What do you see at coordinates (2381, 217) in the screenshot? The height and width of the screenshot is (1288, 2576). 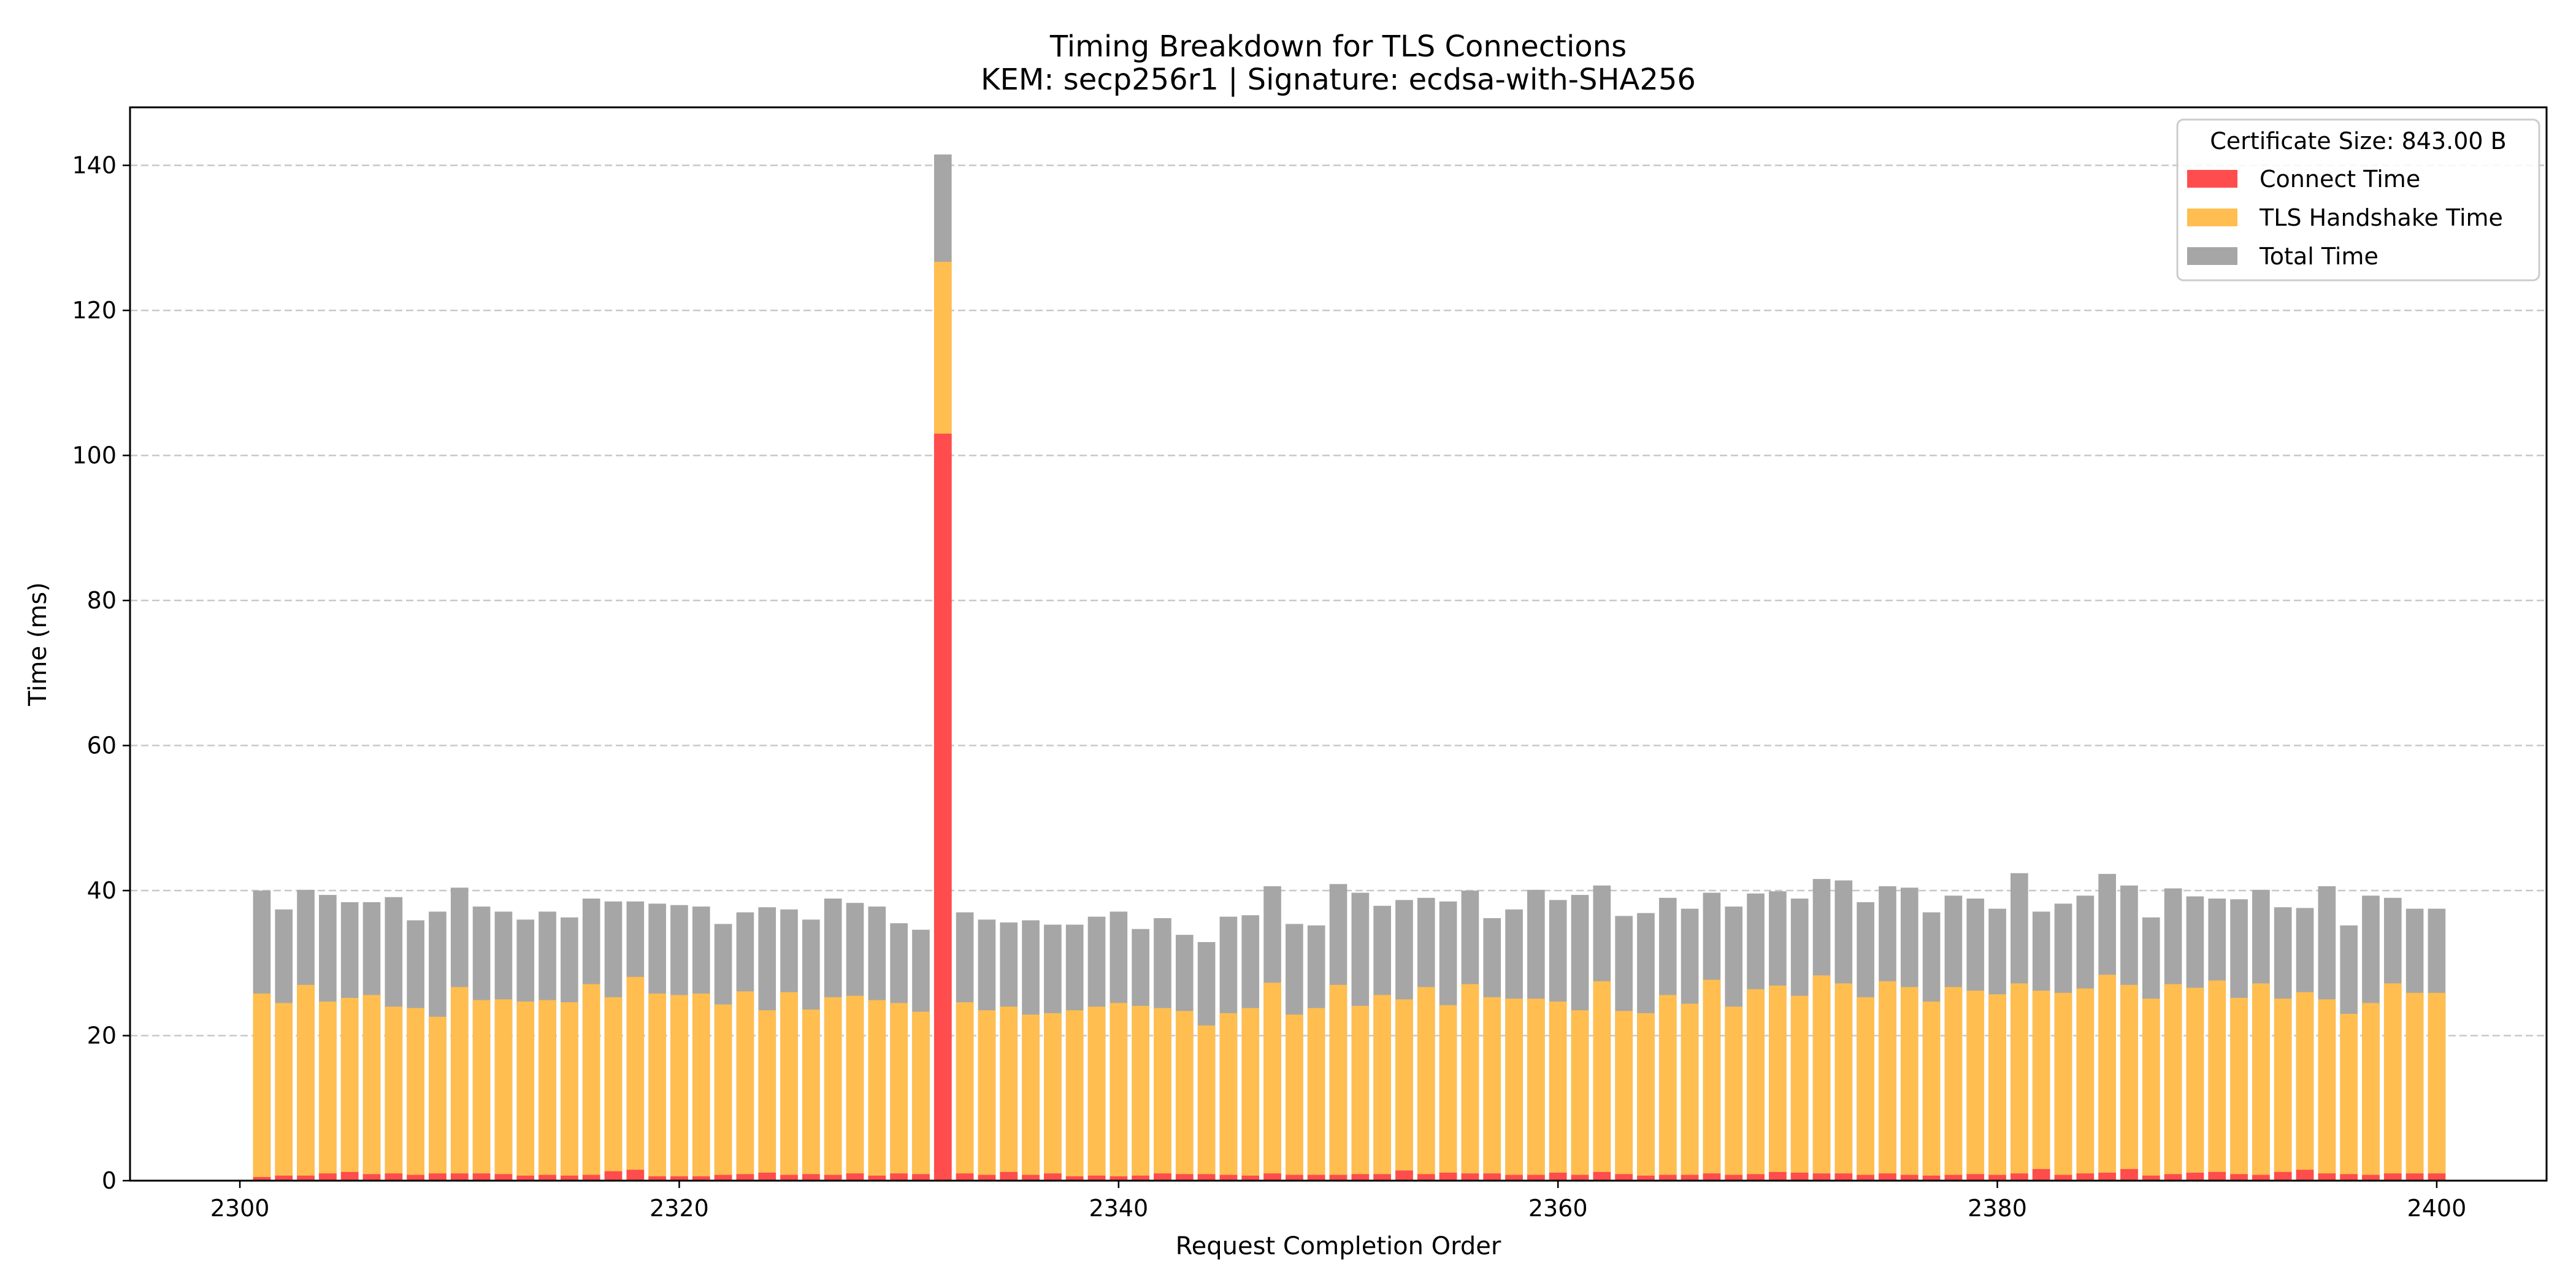 I see `legend-label-handshake: TLS Handshake Time` at bounding box center [2381, 217].